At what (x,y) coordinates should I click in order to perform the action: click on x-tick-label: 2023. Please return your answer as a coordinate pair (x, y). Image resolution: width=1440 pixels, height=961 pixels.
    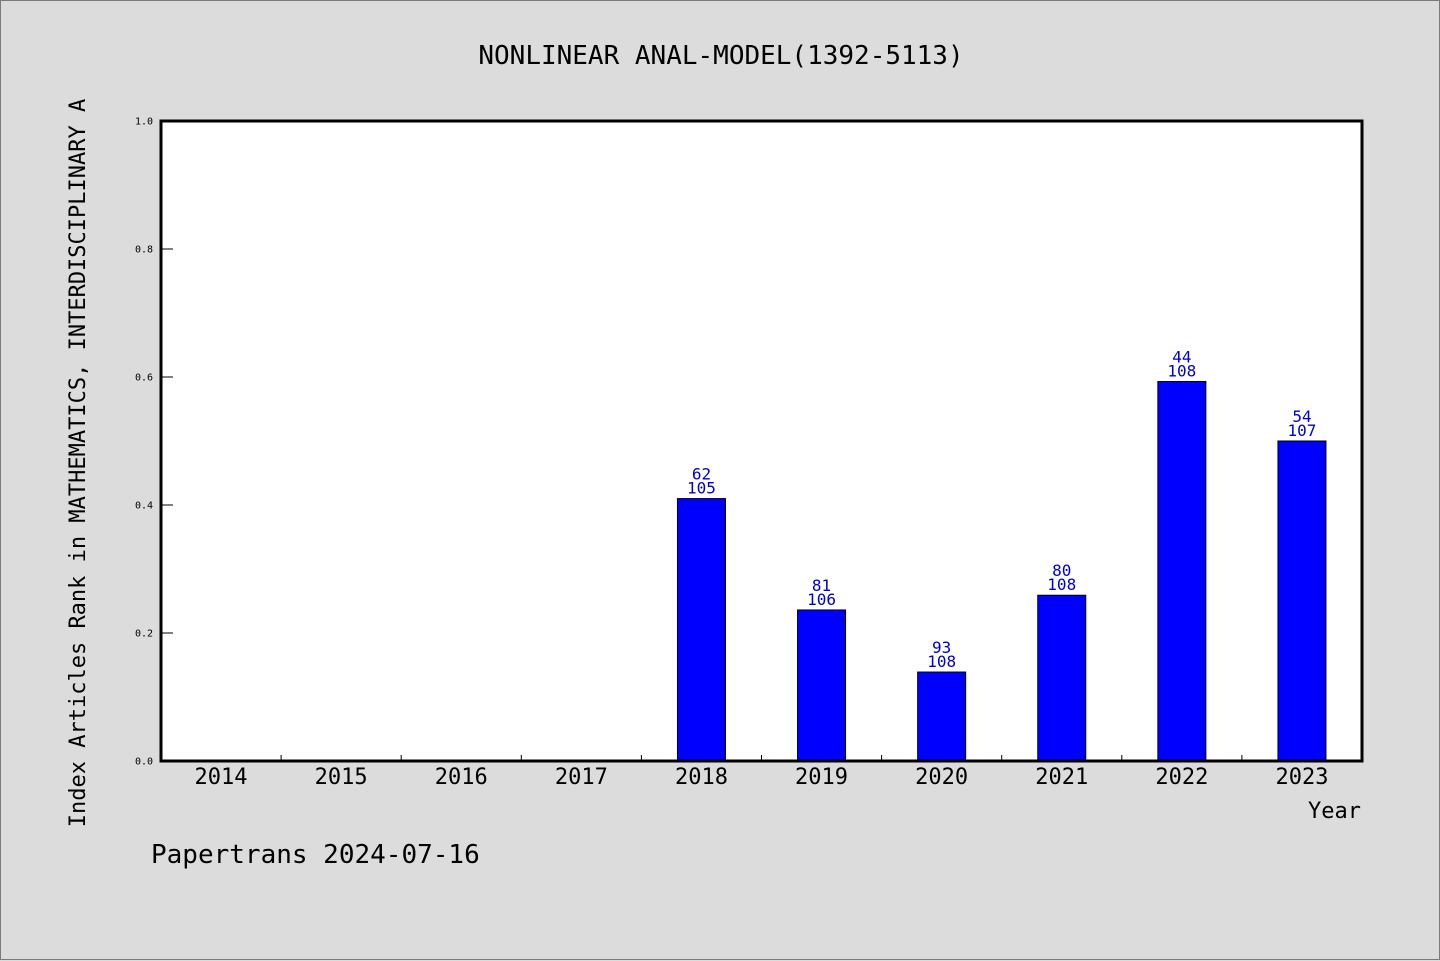
    Looking at the image, I should click on (1301, 777).